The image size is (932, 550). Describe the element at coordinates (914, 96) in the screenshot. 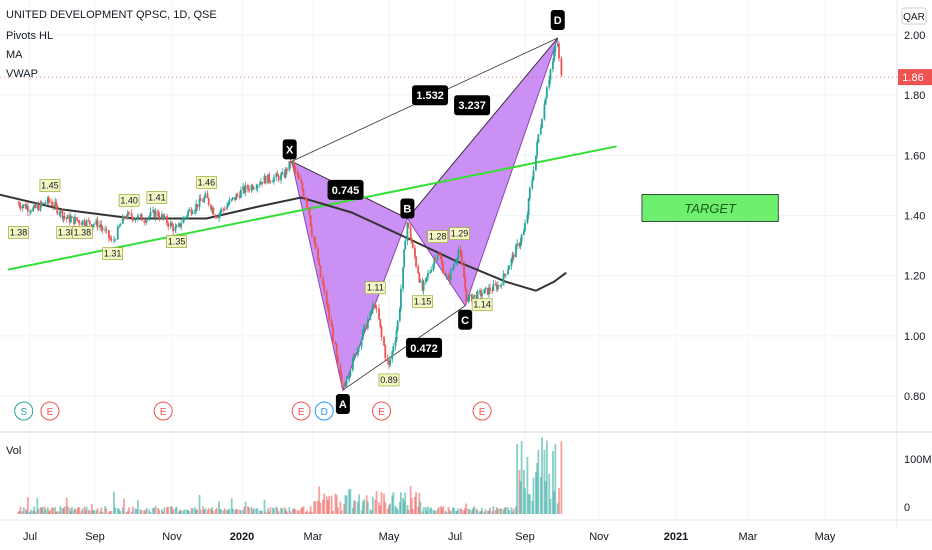

I see `y-tick-label: 1.80` at that location.